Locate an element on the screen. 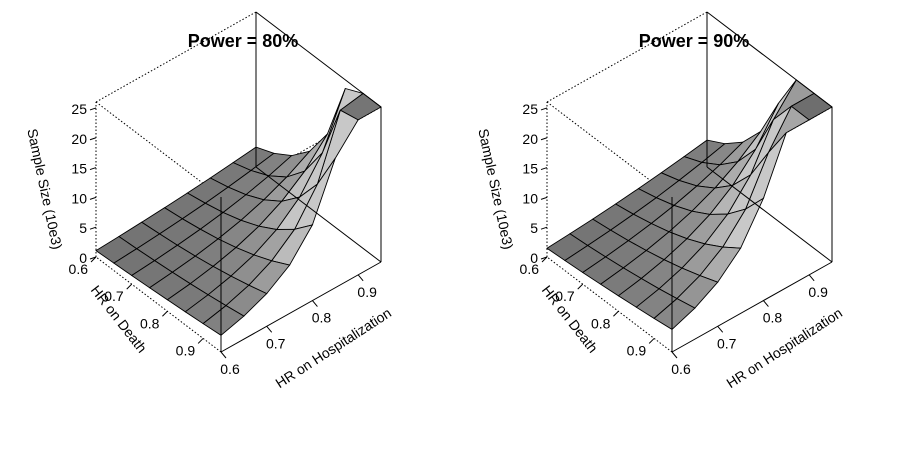 This screenshot has width=903, height=464. chart-title: Power = 80% is located at coordinates (243, 41).